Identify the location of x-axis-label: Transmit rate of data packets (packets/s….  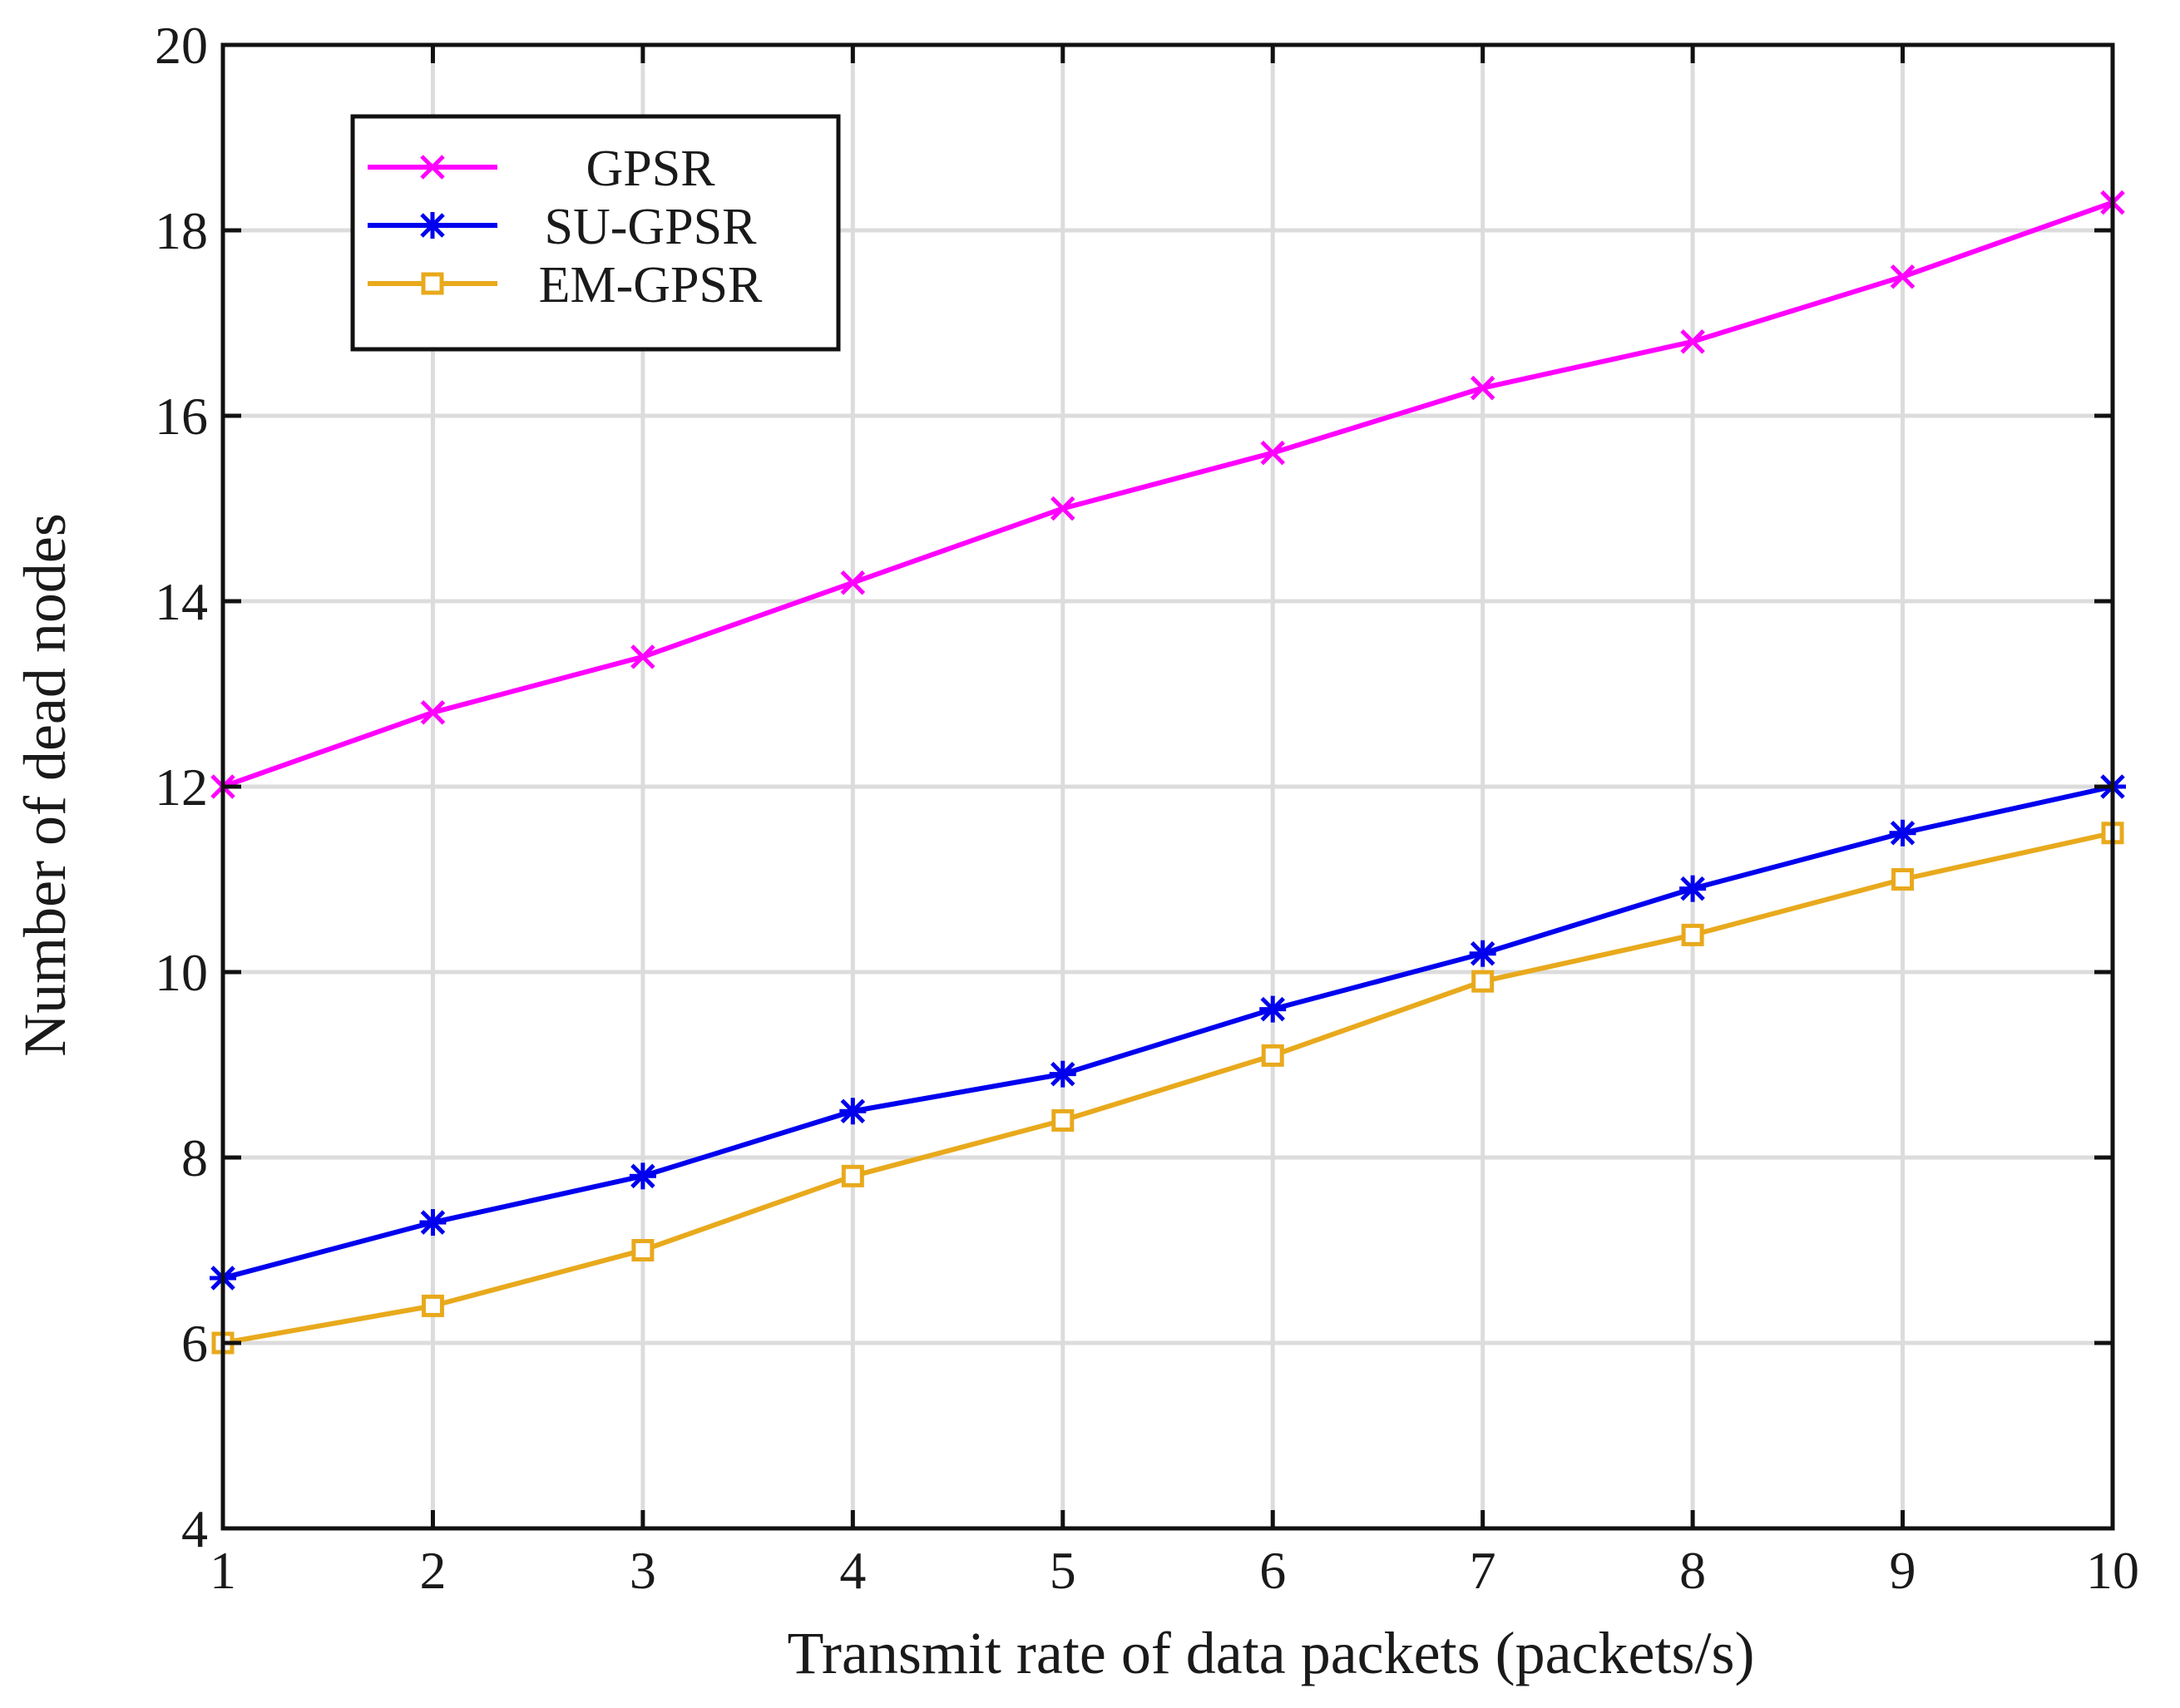
(1271, 1653).